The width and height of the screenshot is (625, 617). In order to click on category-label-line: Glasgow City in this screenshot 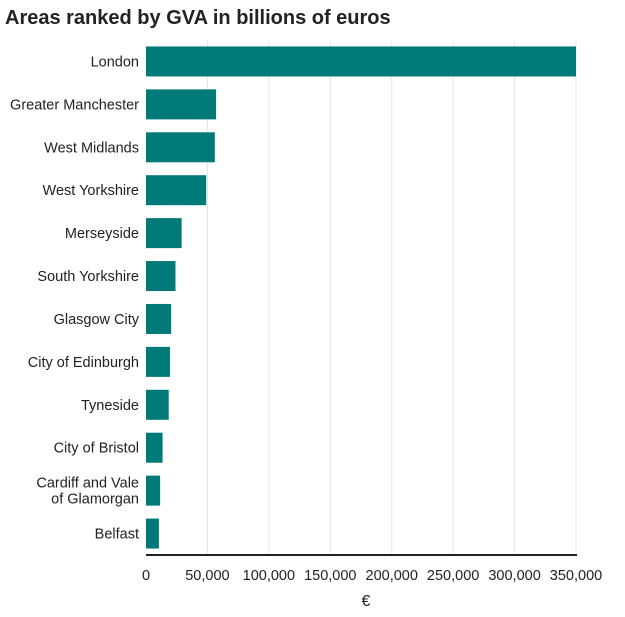, I will do `click(97, 320)`.